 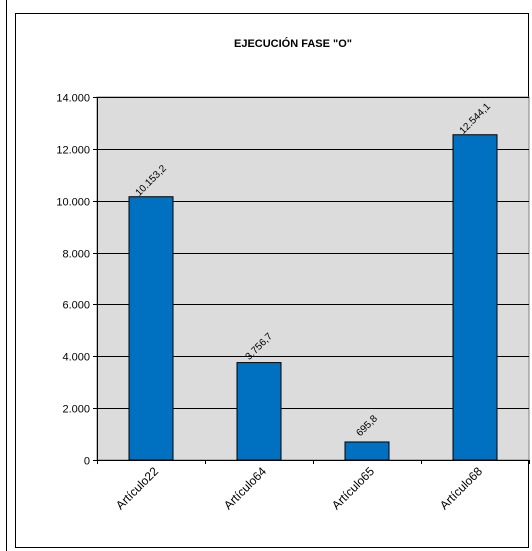 I want to click on bar-Artículo68, so click(x=475, y=297).